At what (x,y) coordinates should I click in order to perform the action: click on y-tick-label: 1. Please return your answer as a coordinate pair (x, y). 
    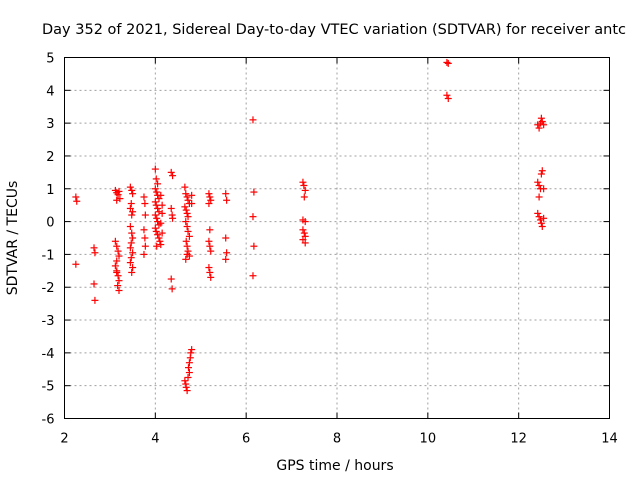
    Looking at the image, I should click on (50, 190).